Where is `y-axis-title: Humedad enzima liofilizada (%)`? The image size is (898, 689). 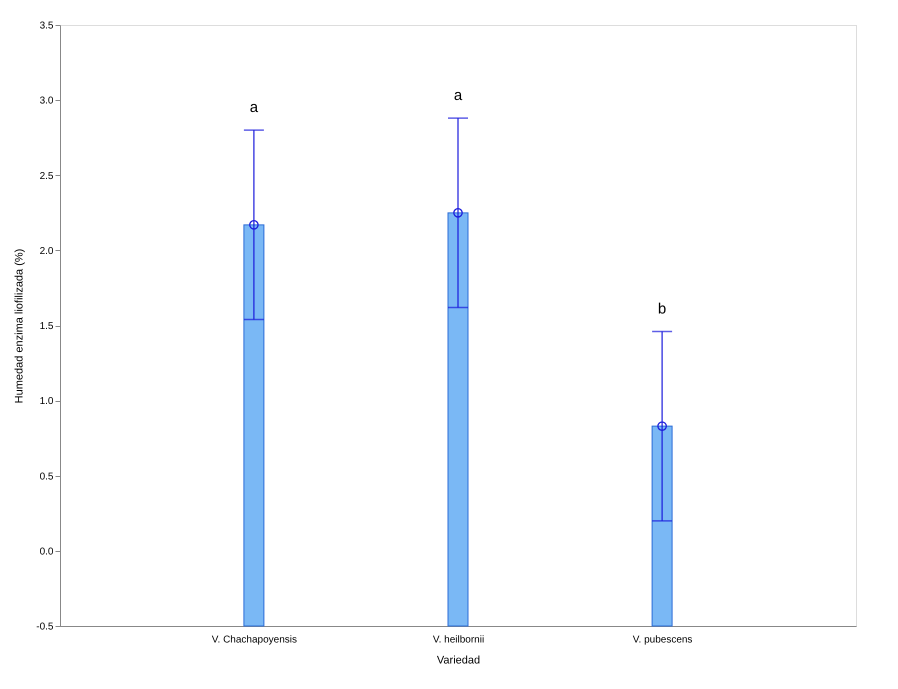
y-axis-title: Humedad enzima liofilizada (%) is located at coordinates (19, 326).